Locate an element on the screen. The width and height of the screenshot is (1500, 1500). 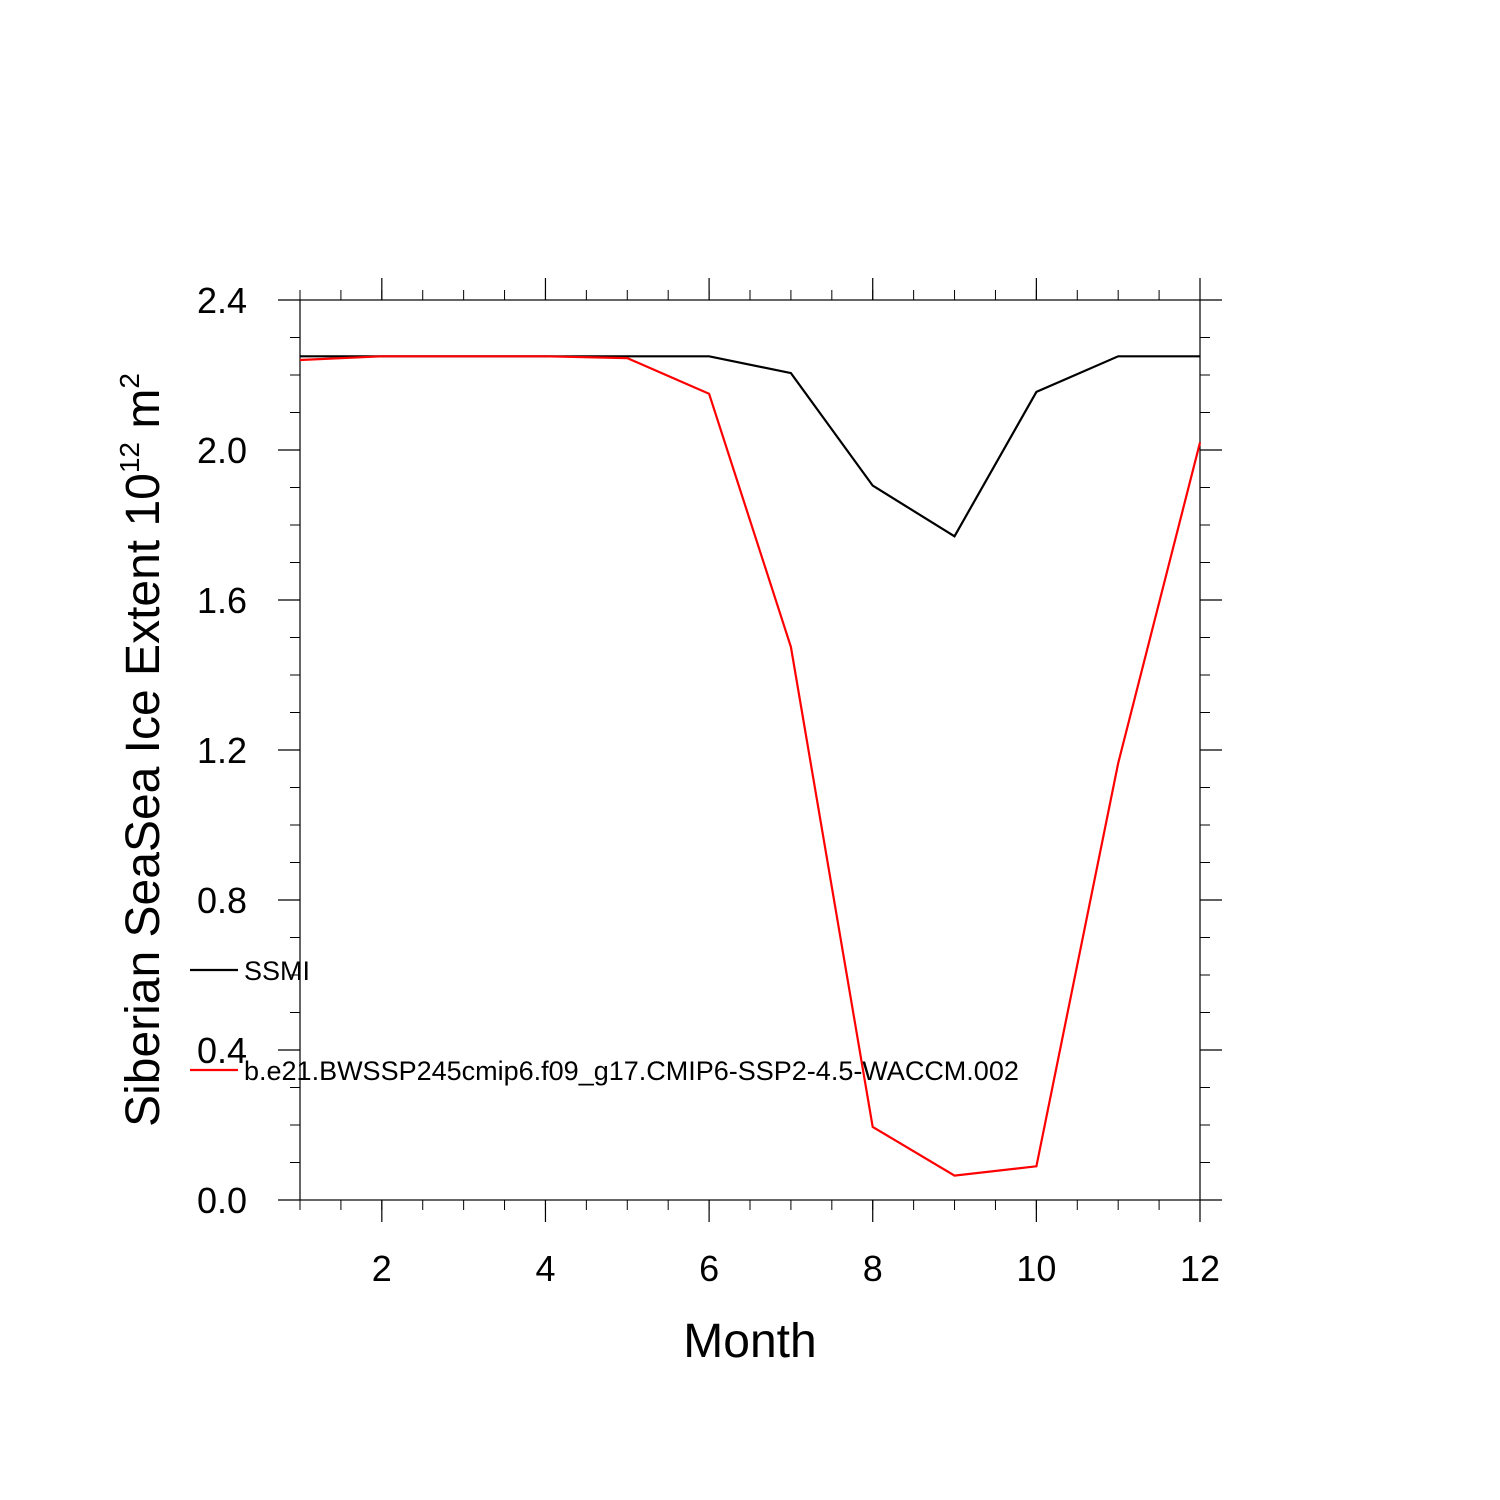
y-tick-label: 2.4 is located at coordinates (222, 300).